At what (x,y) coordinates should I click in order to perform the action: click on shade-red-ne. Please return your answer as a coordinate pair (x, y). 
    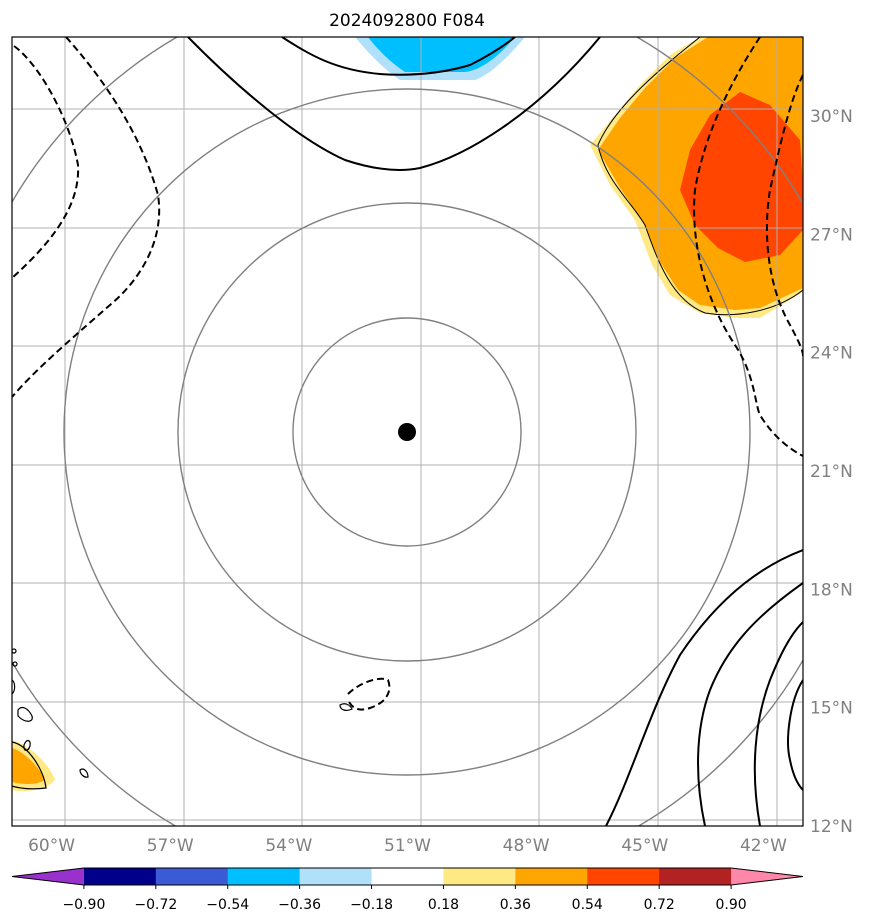
    Looking at the image, I should click on (741, 177).